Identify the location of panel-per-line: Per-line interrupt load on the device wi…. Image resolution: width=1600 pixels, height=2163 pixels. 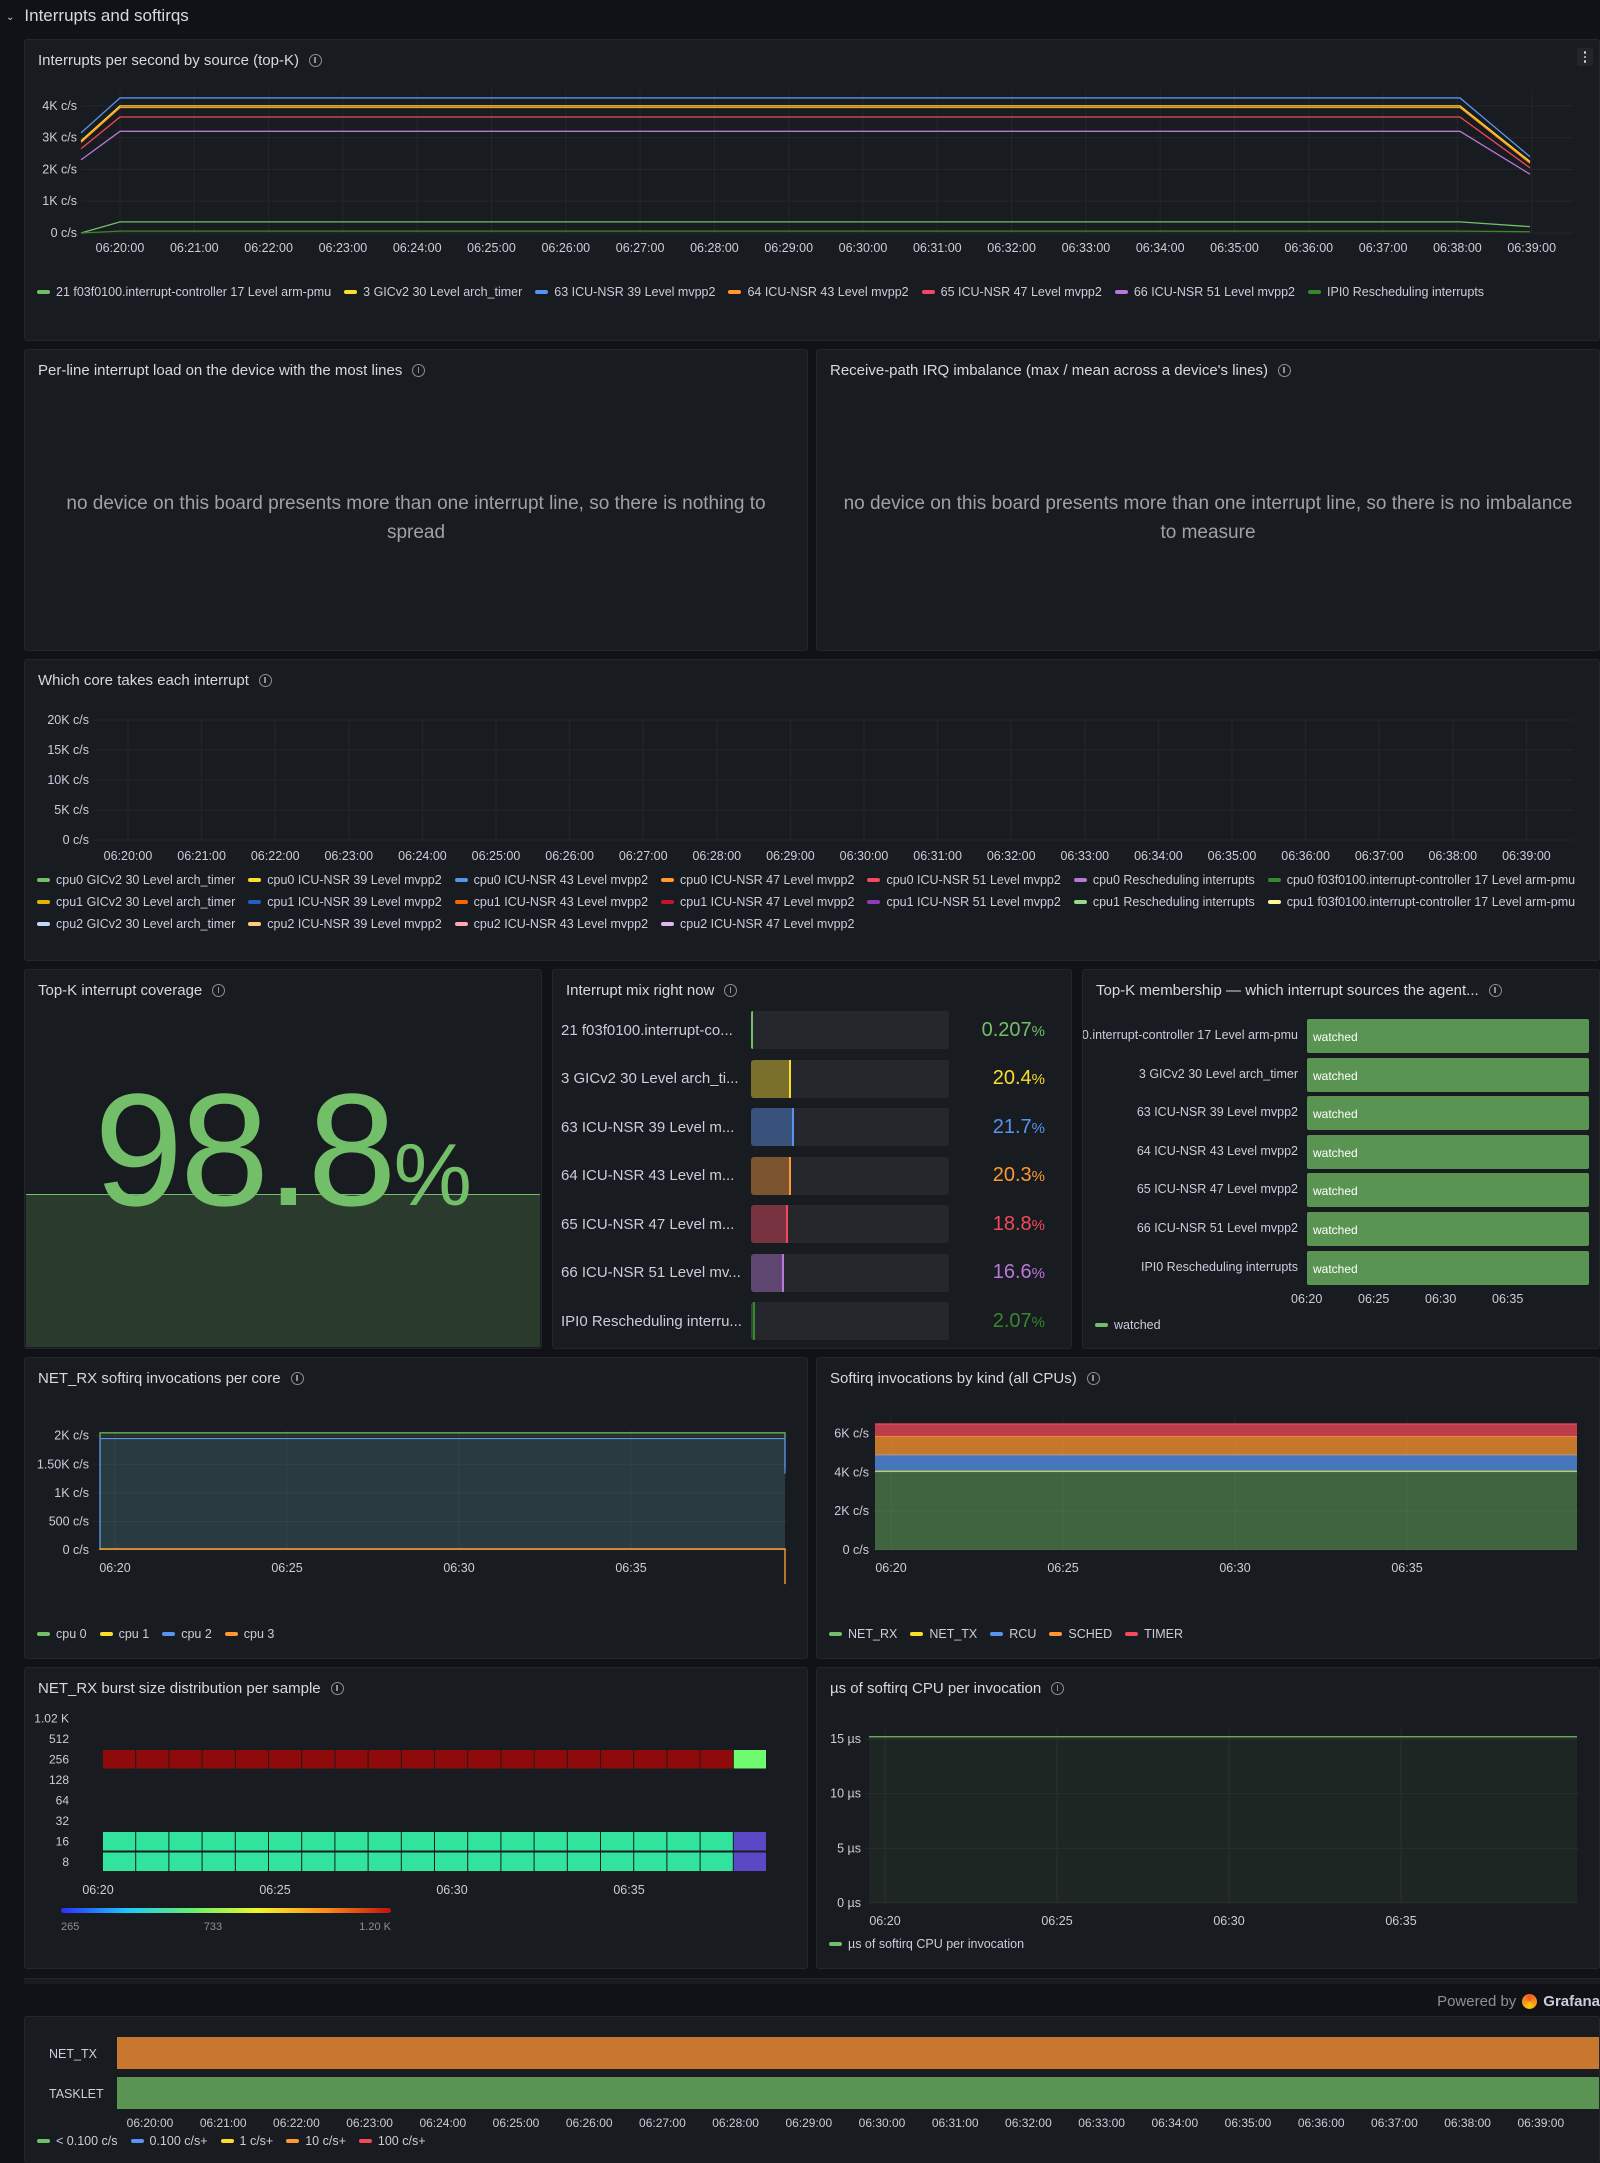
(416, 500).